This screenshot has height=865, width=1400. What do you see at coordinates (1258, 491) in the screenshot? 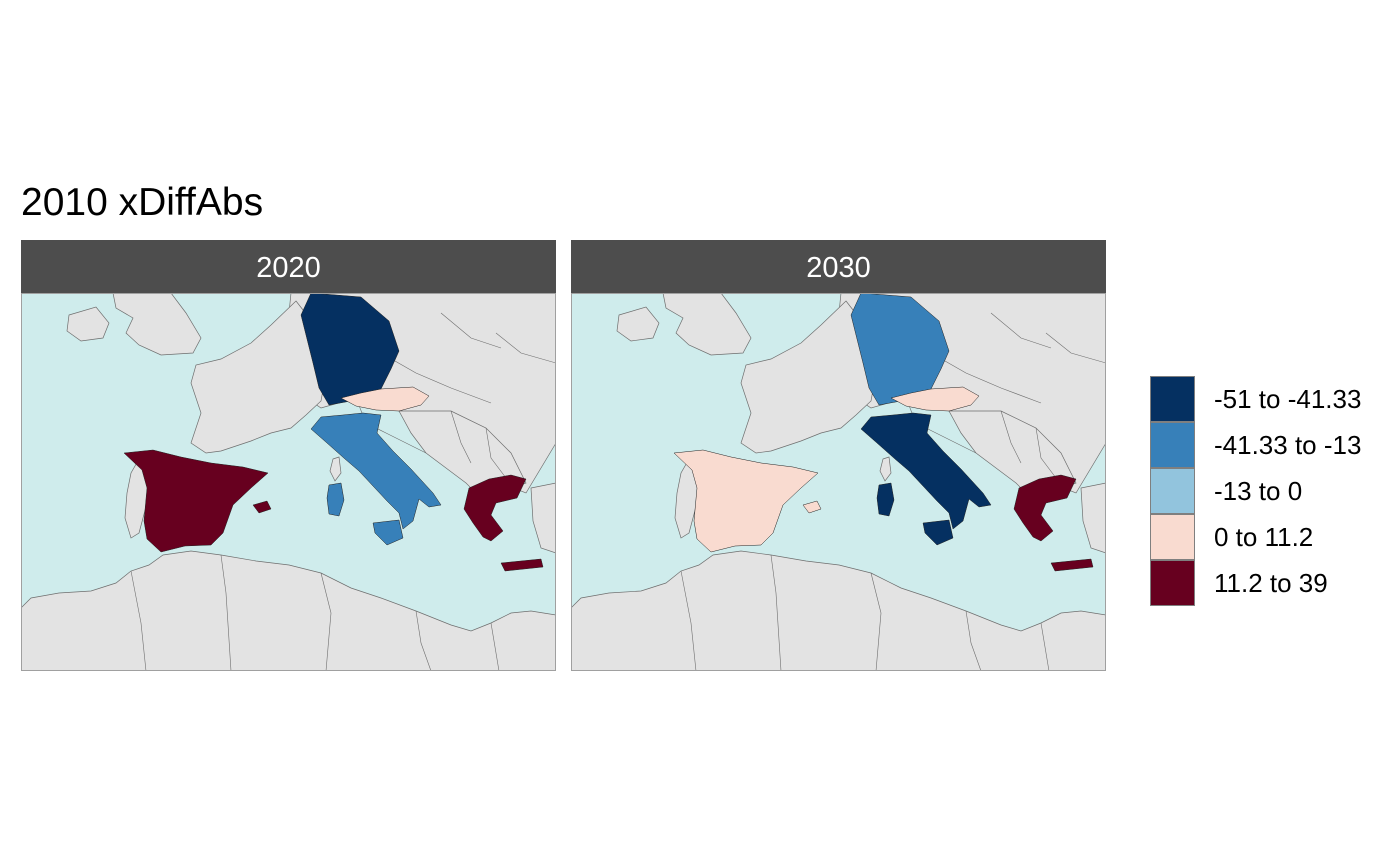
I see `legend-label: -13 to 0` at bounding box center [1258, 491].